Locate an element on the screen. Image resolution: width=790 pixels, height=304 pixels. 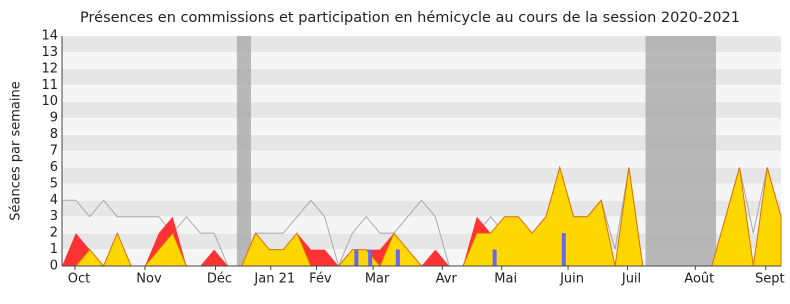
y-tick-label: 14 is located at coordinates (49, 36).